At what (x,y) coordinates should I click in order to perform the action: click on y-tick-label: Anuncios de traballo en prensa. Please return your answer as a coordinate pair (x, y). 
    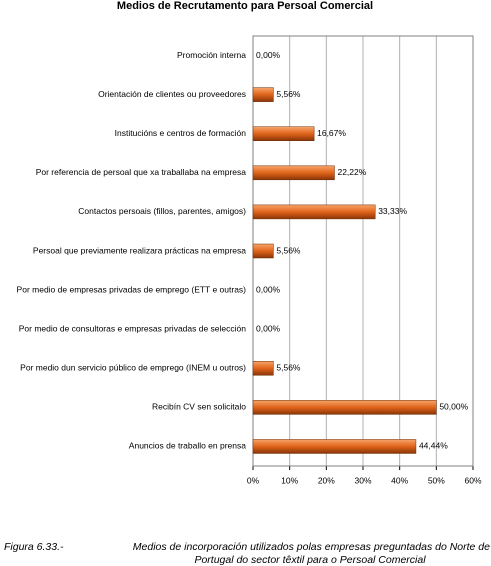
    Looking at the image, I should click on (187, 446).